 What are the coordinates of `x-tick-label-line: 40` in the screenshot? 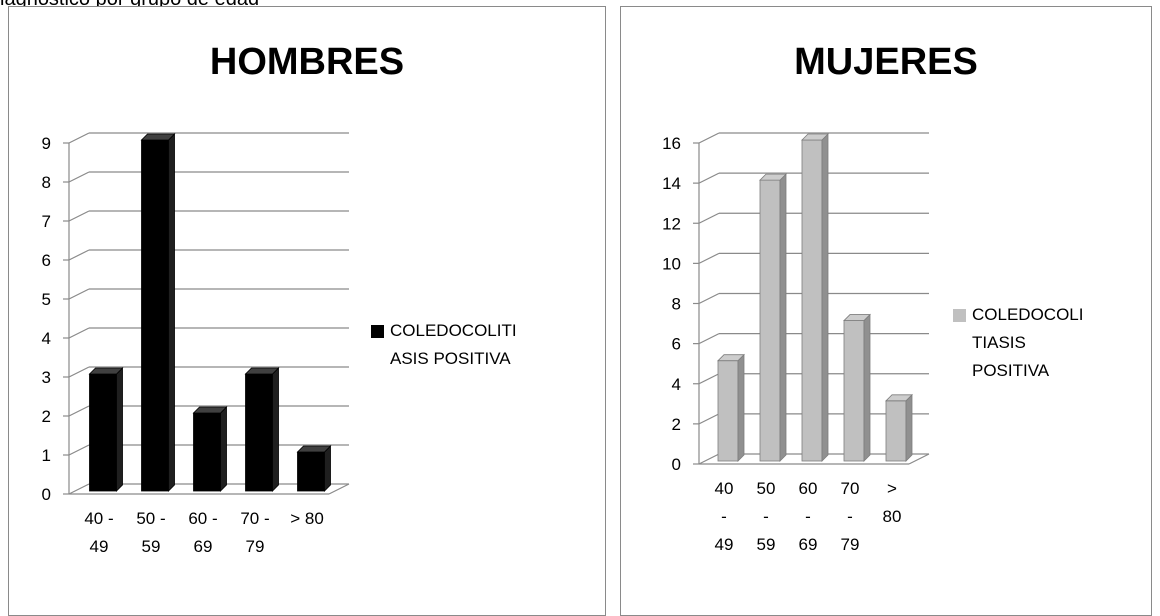 It's located at (724, 488).